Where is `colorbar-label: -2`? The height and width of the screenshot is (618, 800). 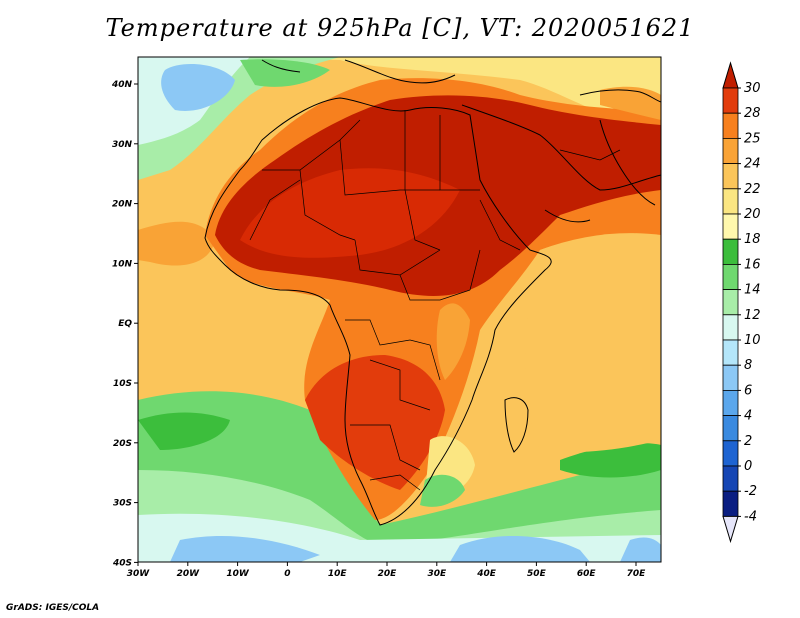
colorbar-label: -2 is located at coordinates (750, 491).